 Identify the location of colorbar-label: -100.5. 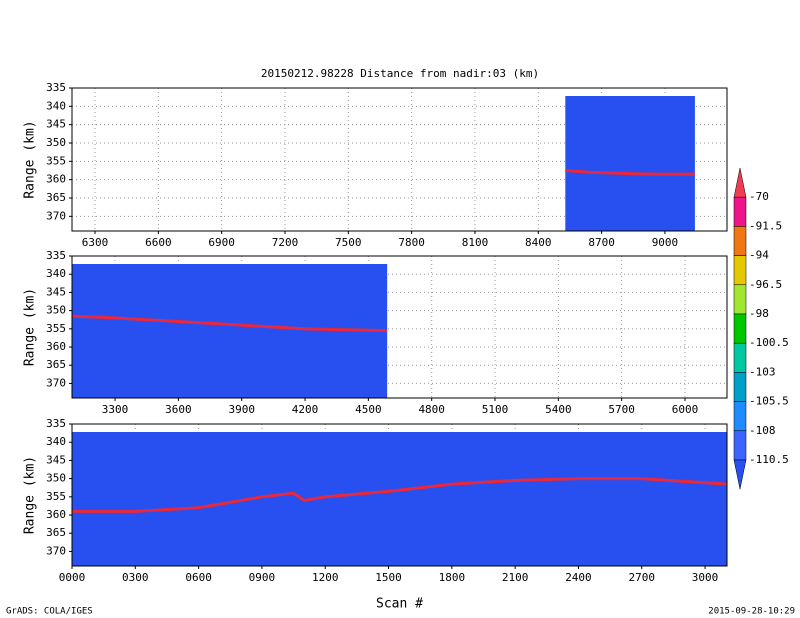
(769, 342).